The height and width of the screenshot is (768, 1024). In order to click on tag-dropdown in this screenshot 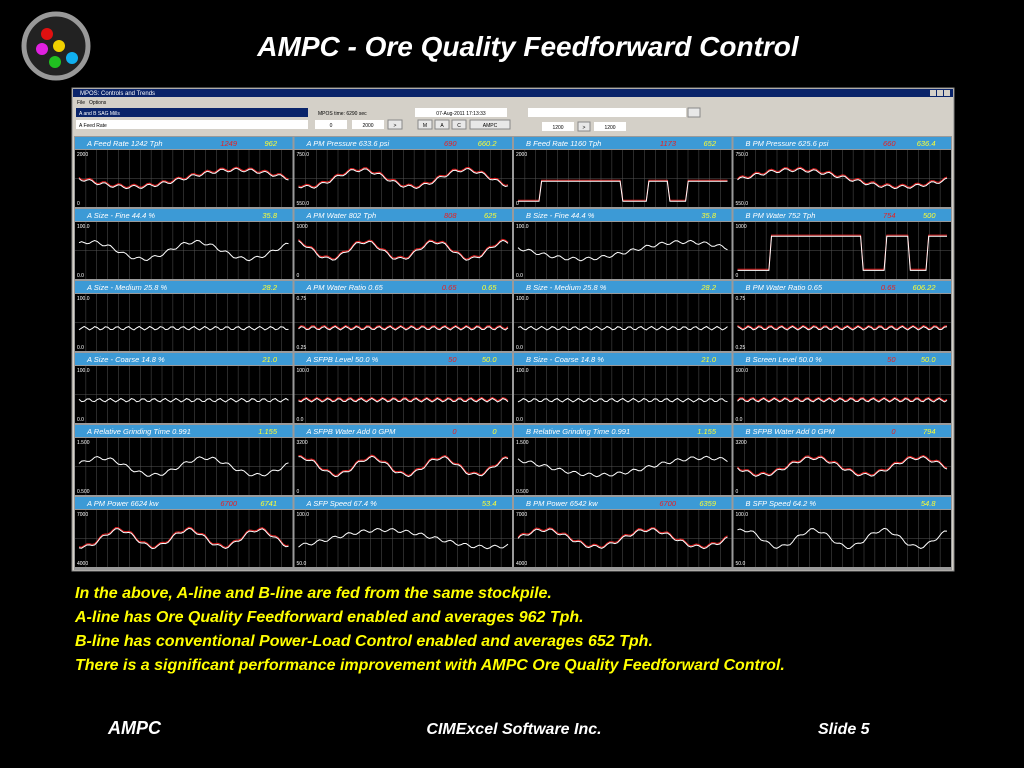, I will do `click(192, 124)`.